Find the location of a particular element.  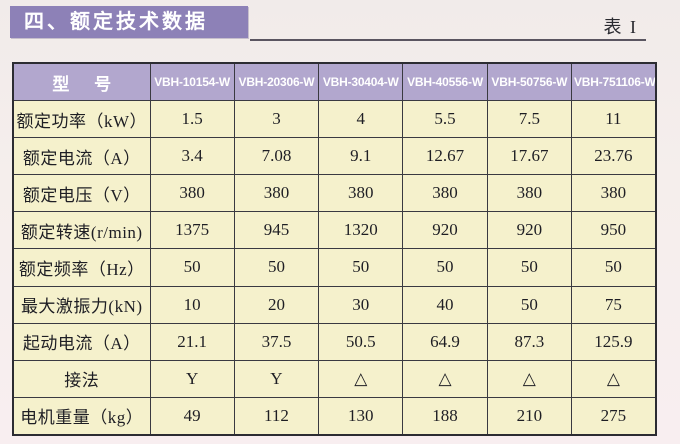

column-header: VBH-10154-W is located at coordinates (192, 82).